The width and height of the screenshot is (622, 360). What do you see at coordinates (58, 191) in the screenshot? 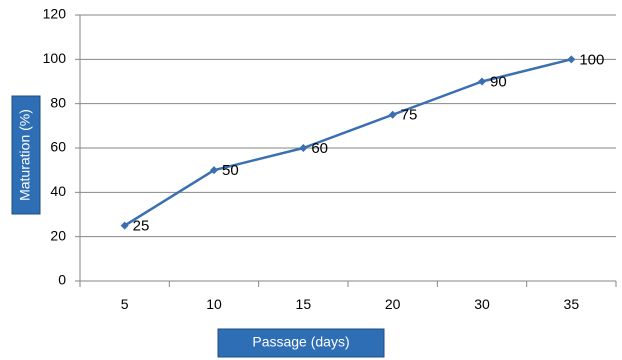
I see `y-tick-label: 40` at bounding box center [58, 191].